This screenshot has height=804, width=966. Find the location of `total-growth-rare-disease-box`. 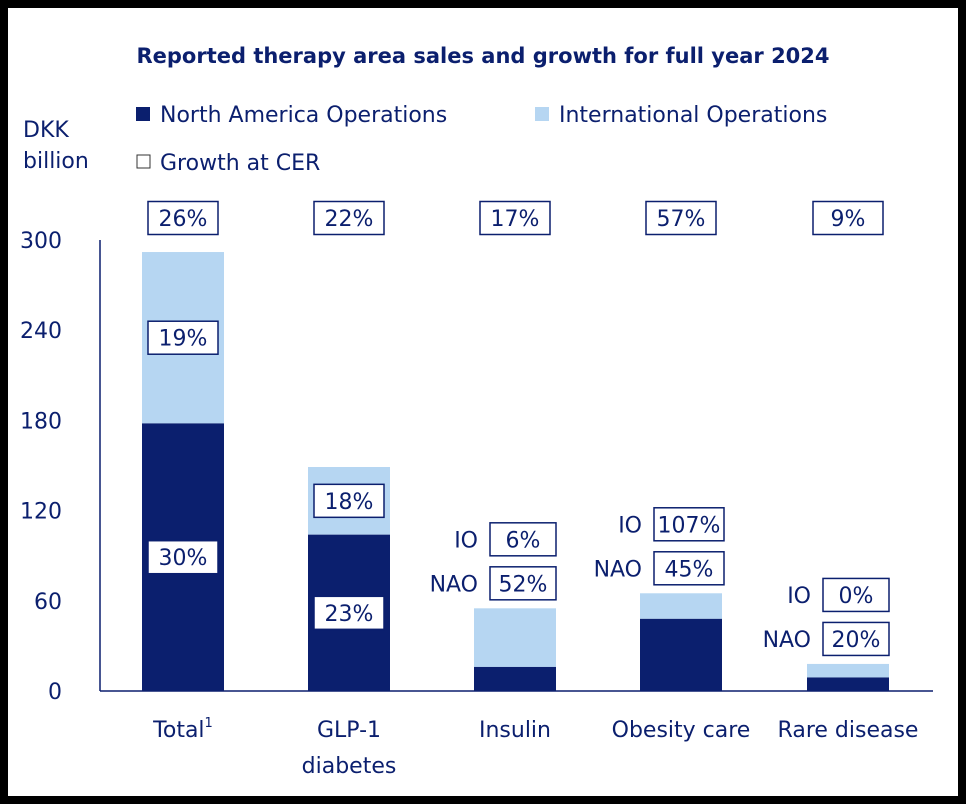

total-growth-rare-disease-box is located at coordinates (848, 218).